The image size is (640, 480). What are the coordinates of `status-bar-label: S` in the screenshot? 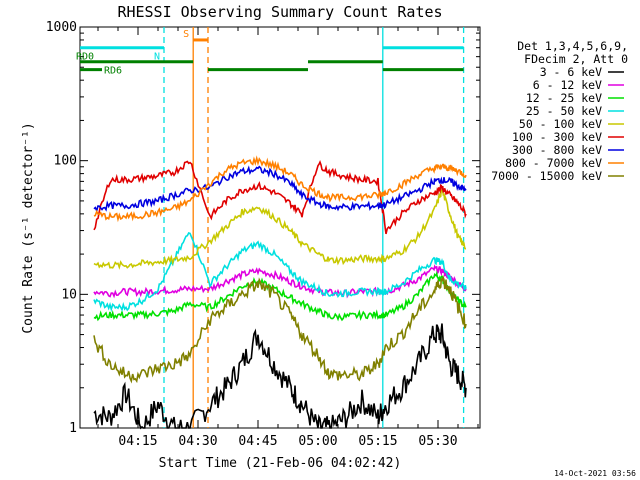 It's located at (186, 34).